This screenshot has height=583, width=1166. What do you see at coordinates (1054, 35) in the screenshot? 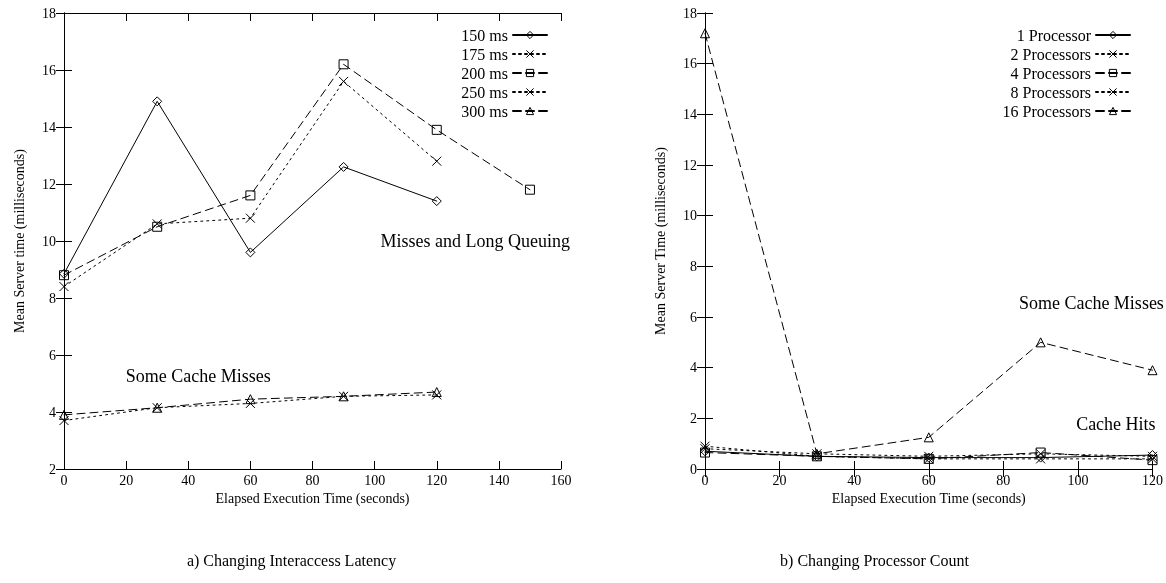
I see `legend-label: 1 Processor` at bounding box center [1054, 35].